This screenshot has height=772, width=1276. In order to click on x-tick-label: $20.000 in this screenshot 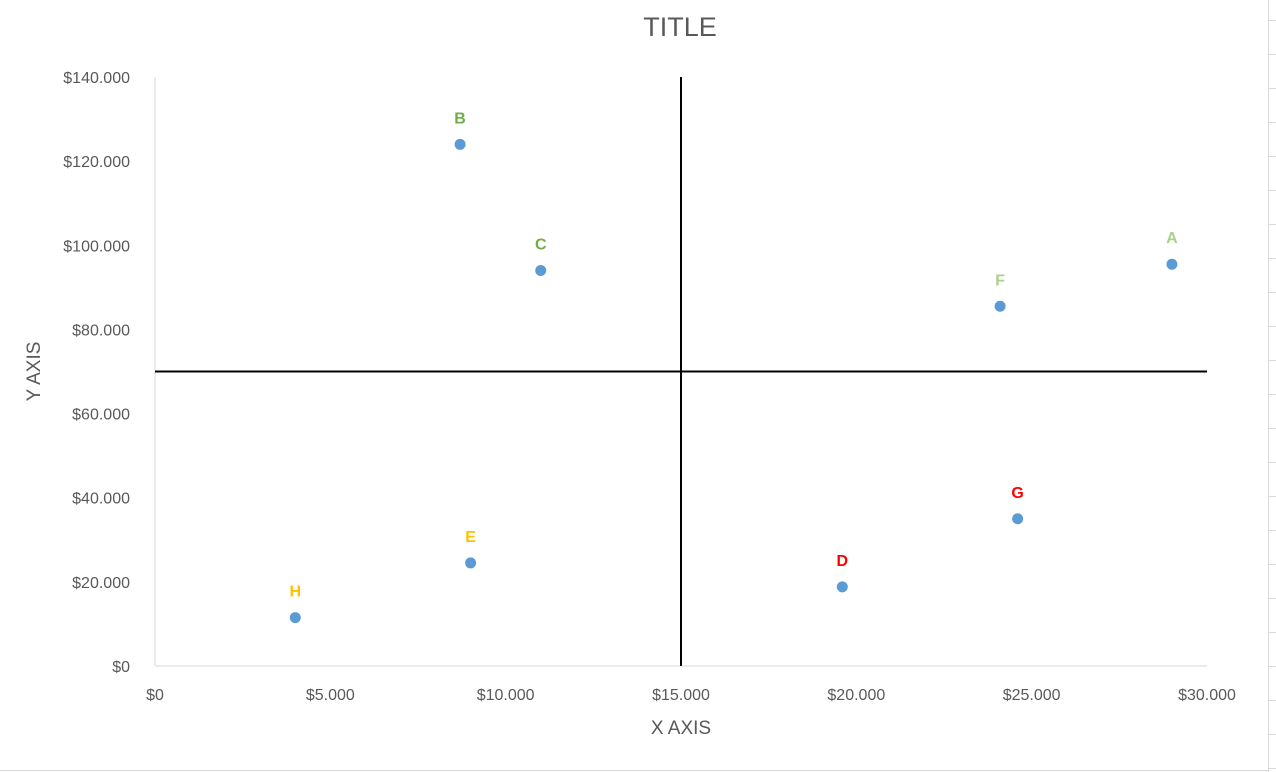, I will do `click(856, 695)`.